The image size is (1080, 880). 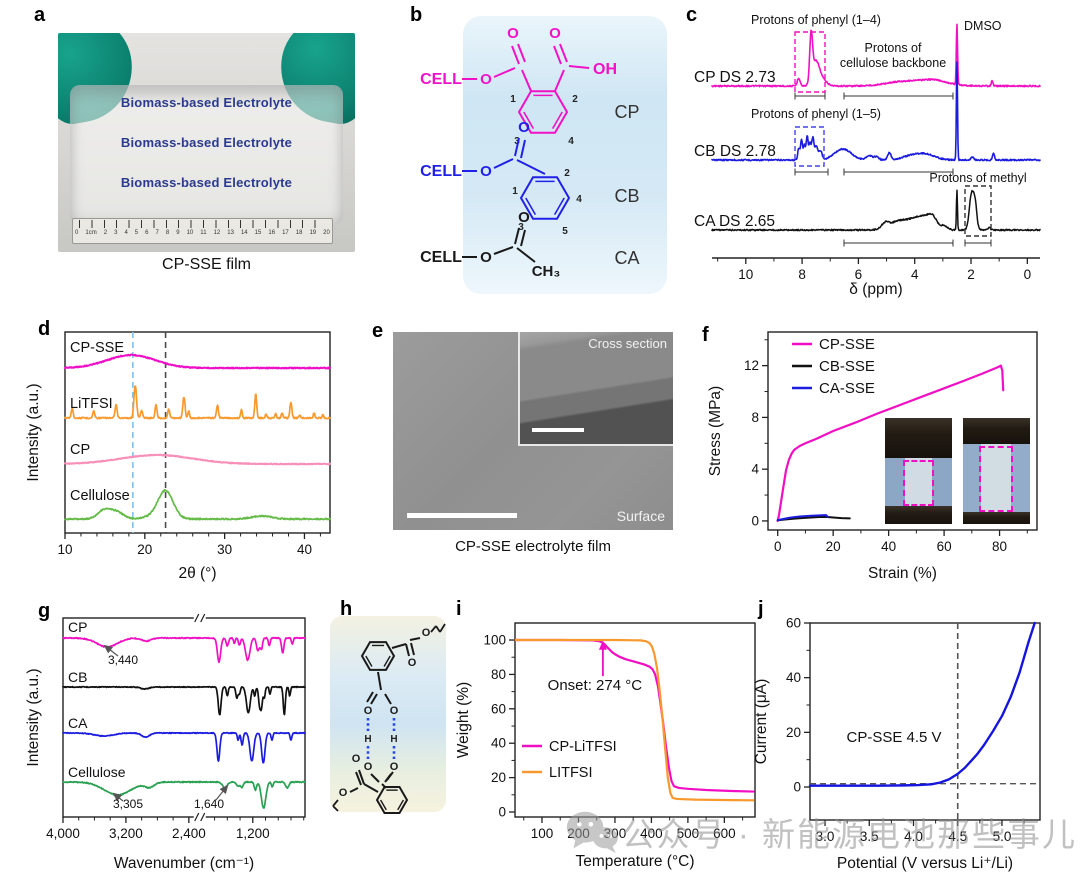 I want to click on gauge-region-box, so click(x=996, y=479).